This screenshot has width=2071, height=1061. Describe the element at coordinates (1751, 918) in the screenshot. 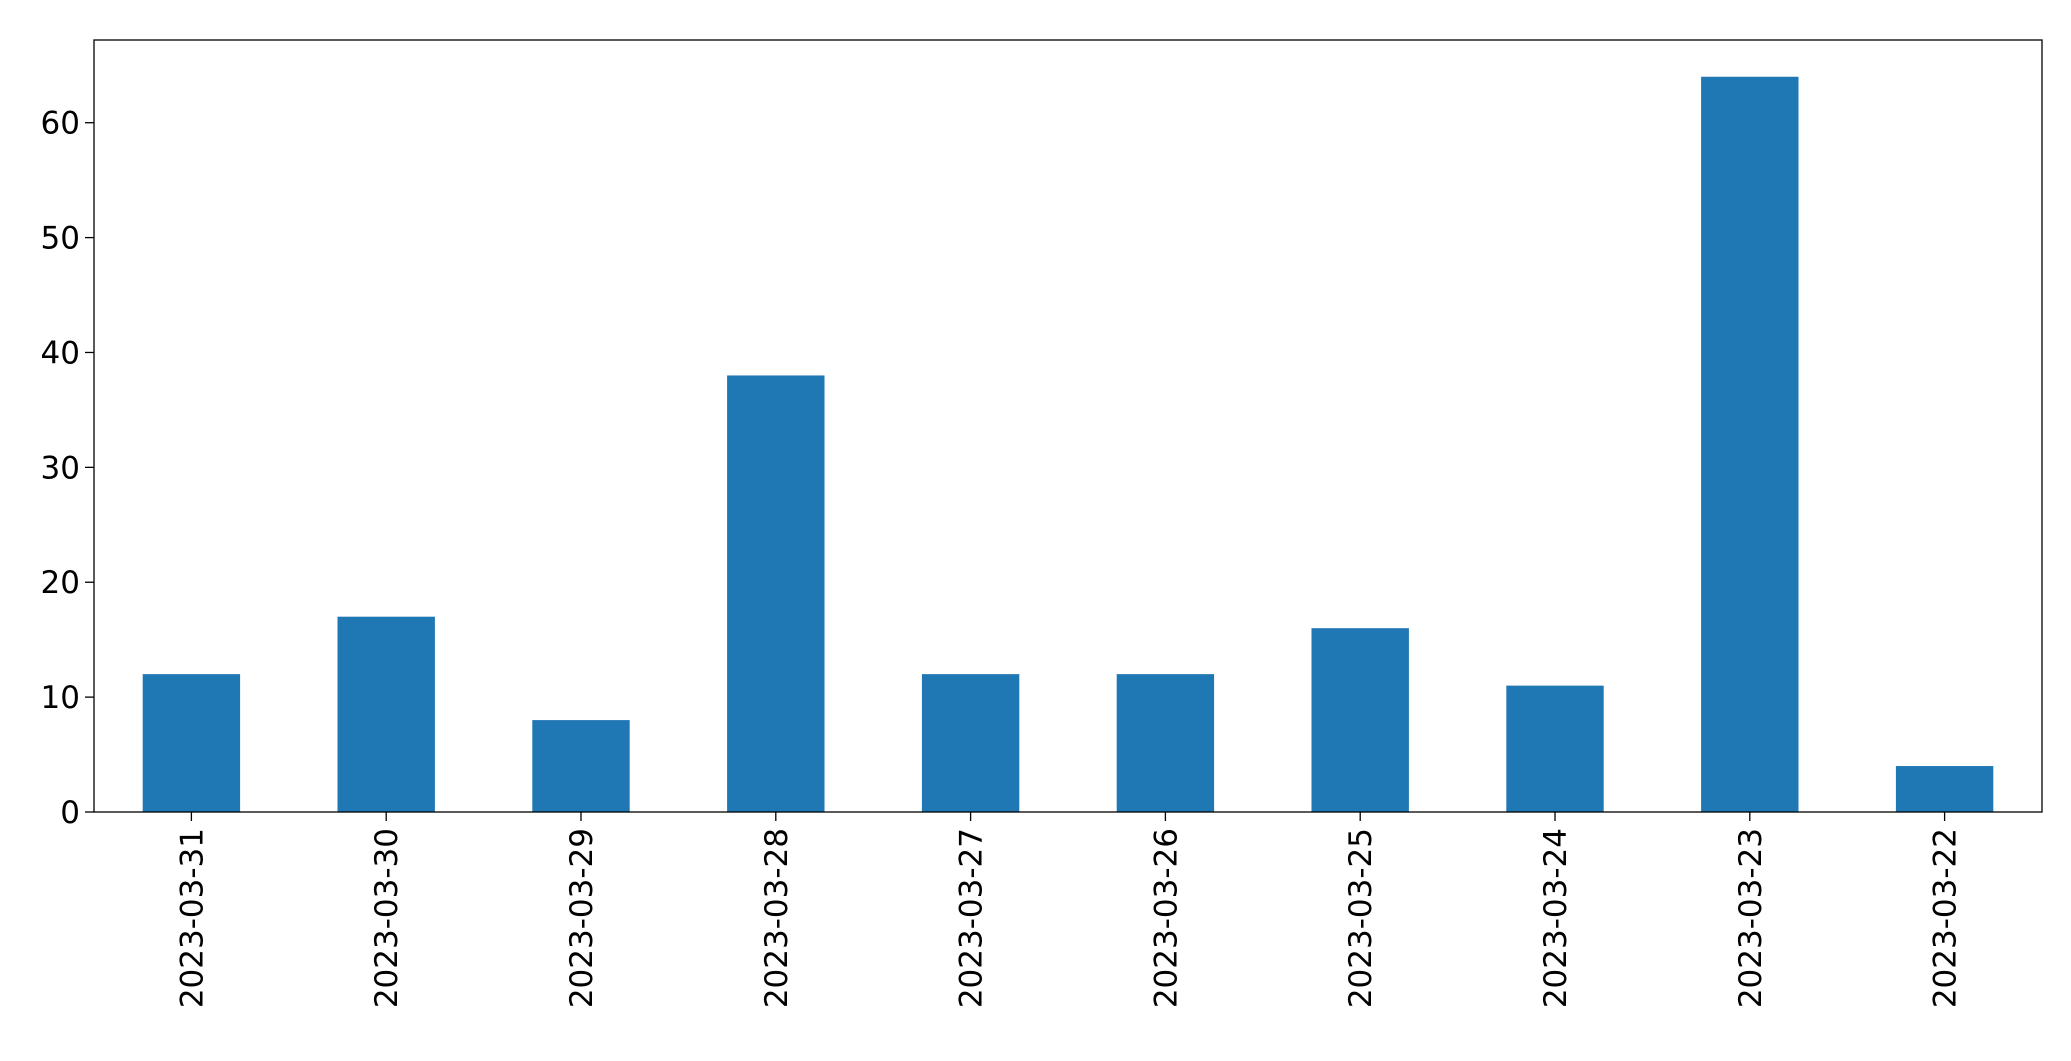

I see `x-tick-label: 2023-03-23` at that location.